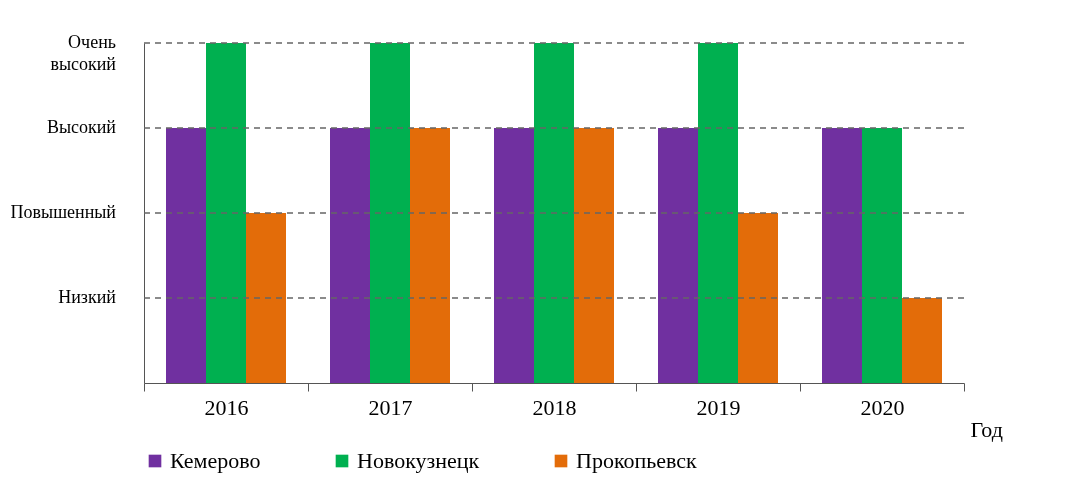  Describe the element at coordinates (63, 212) in the screenshot. I see `ref-line-label: Повышенный` at that location.